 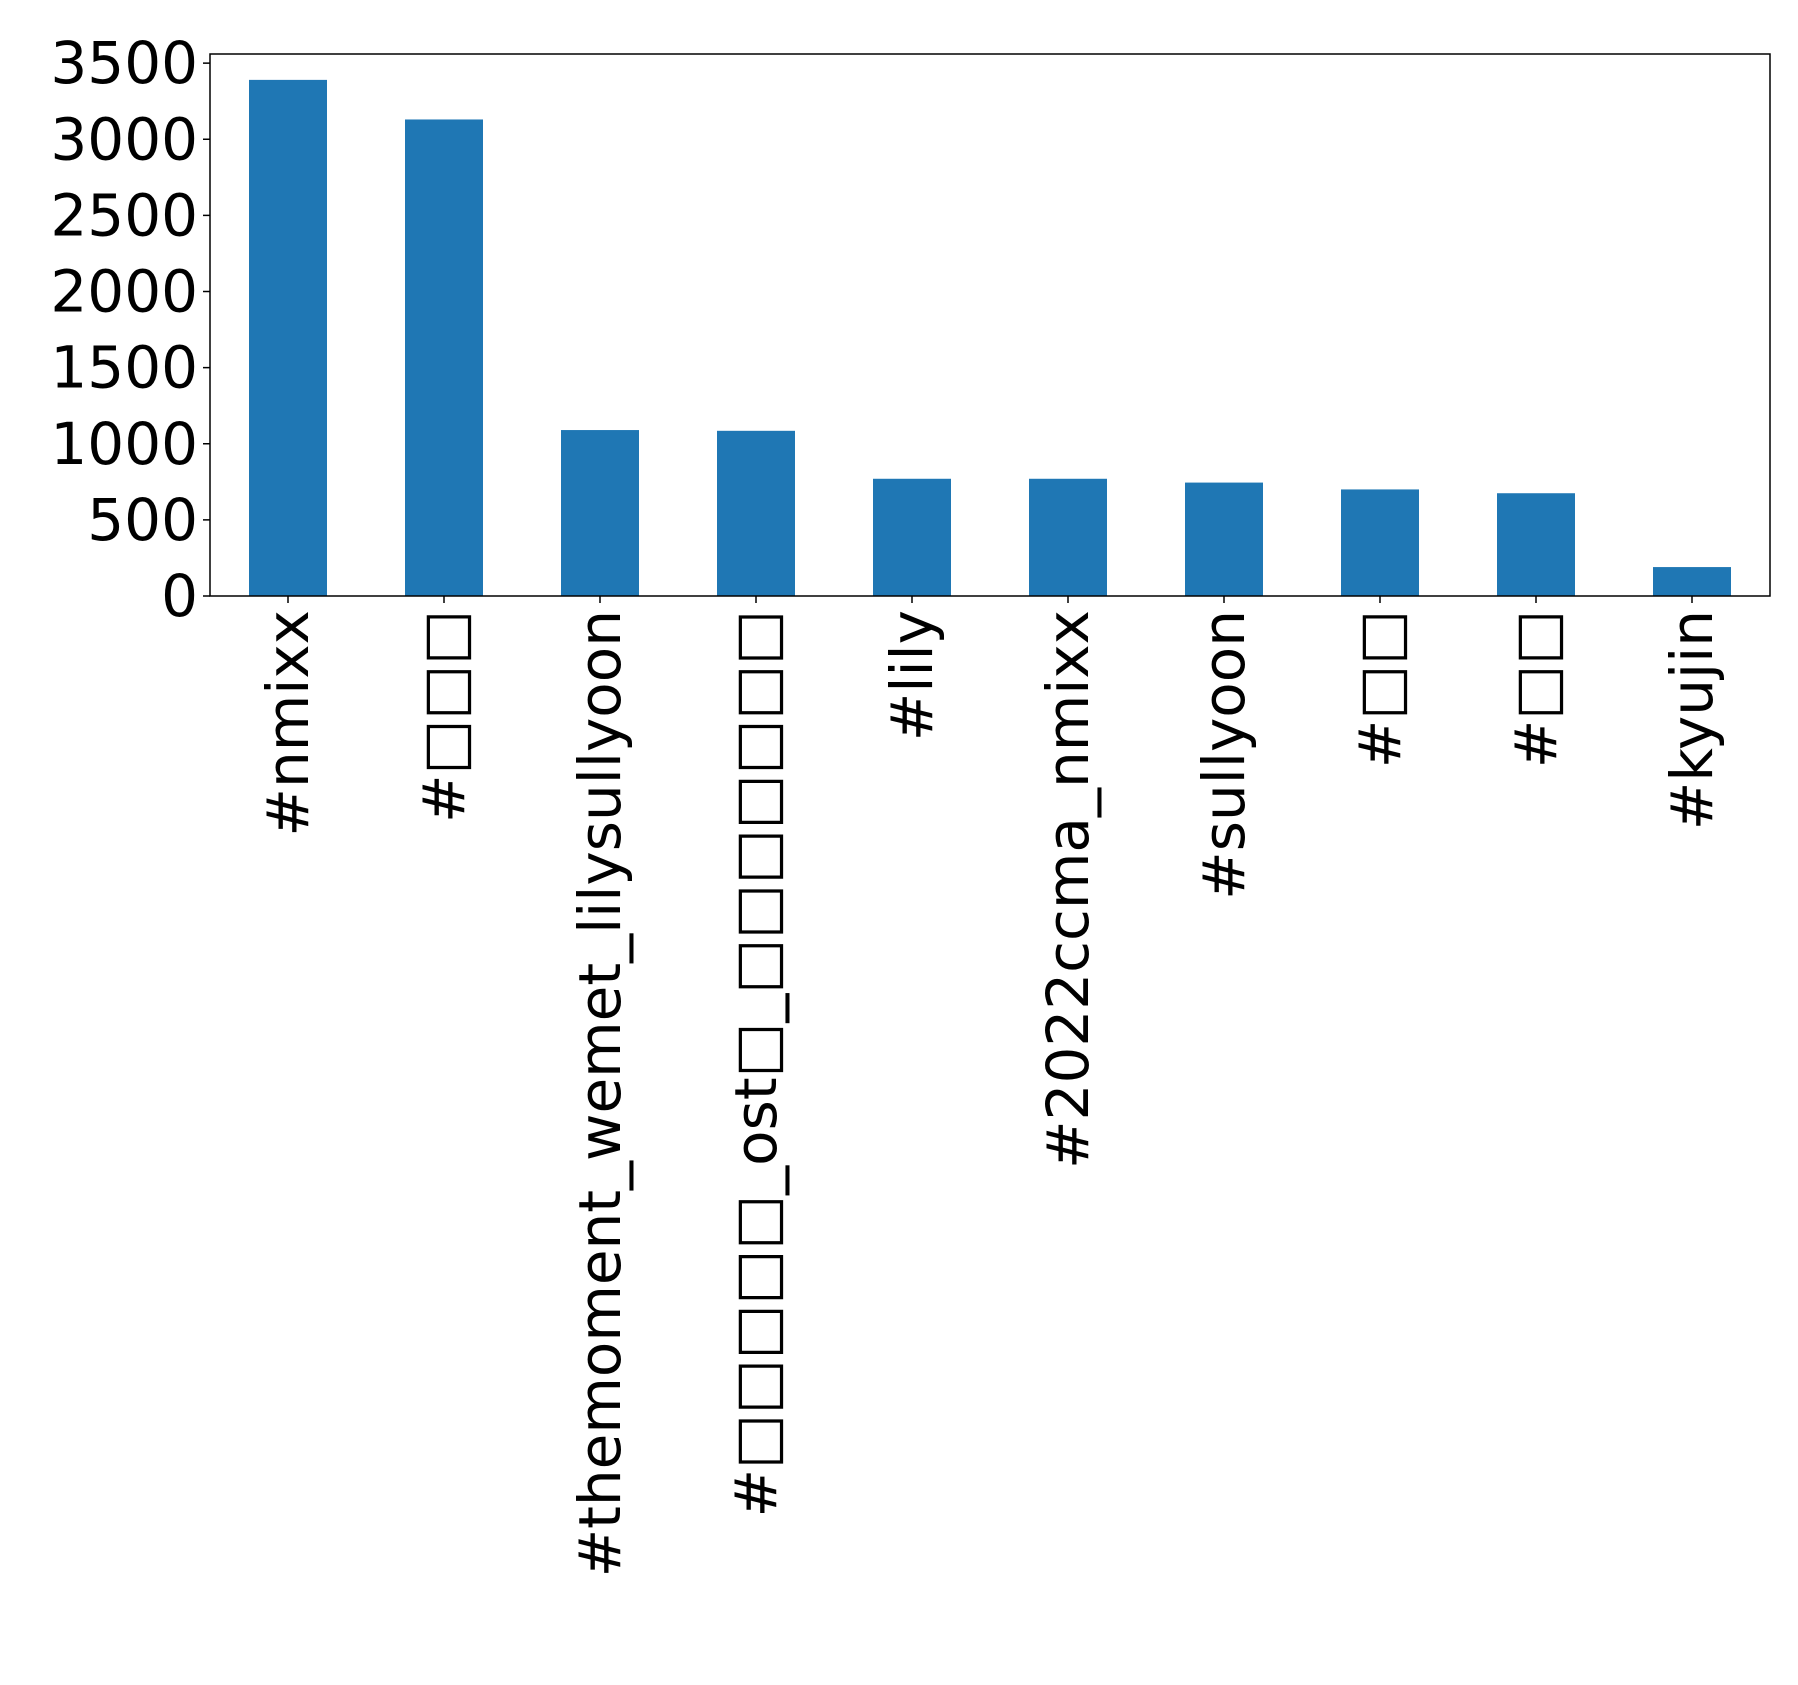 I want to click on x-tick-label-6: #sullyoon, so click(x=1224, y=755).